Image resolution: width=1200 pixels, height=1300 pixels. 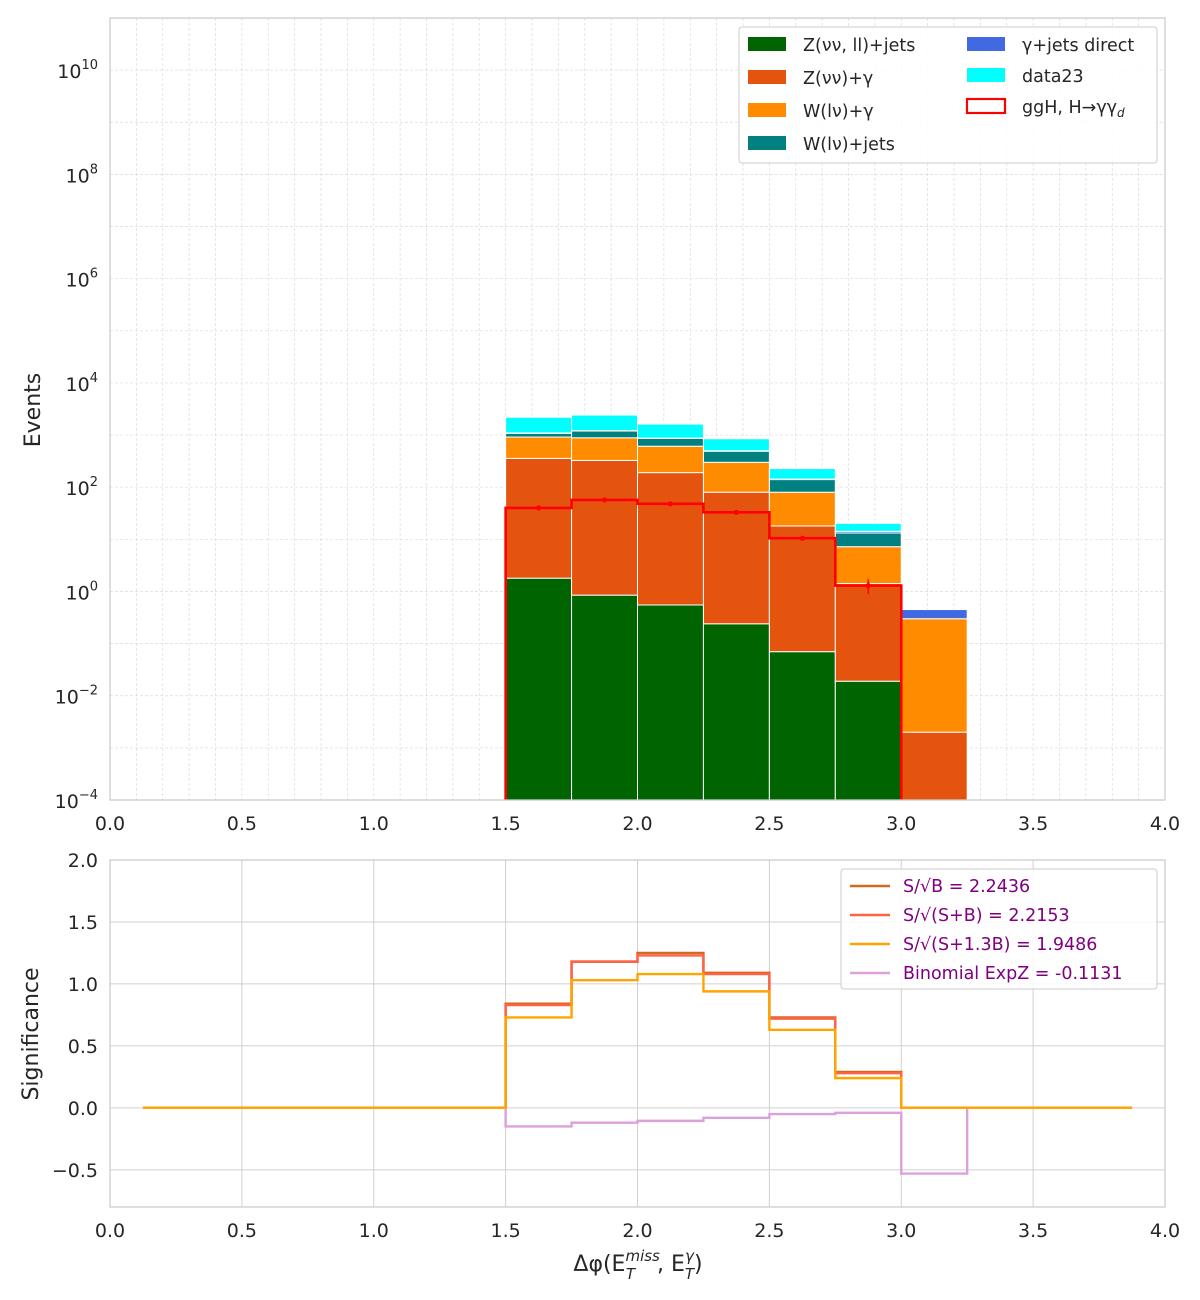 What do you see at coordinates (82, 279) in the screenshot?
I see `events-y-tick-label: 10⁶` at bounding box center [82, 279].